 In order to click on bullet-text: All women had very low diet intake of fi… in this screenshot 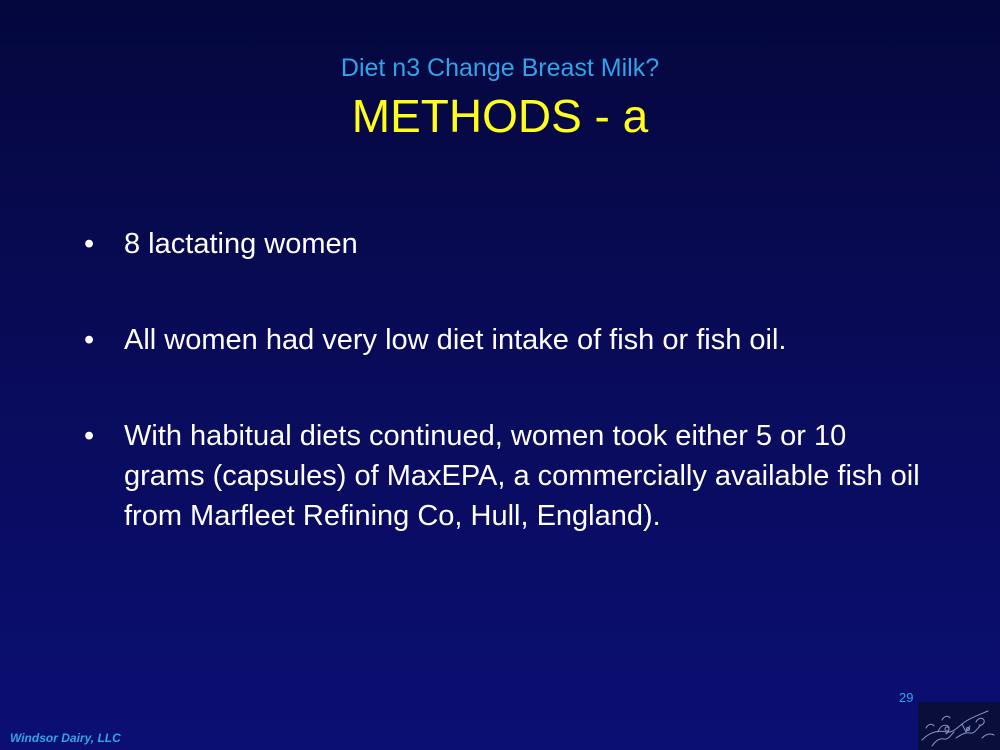, I will do `click(455, 340)`.